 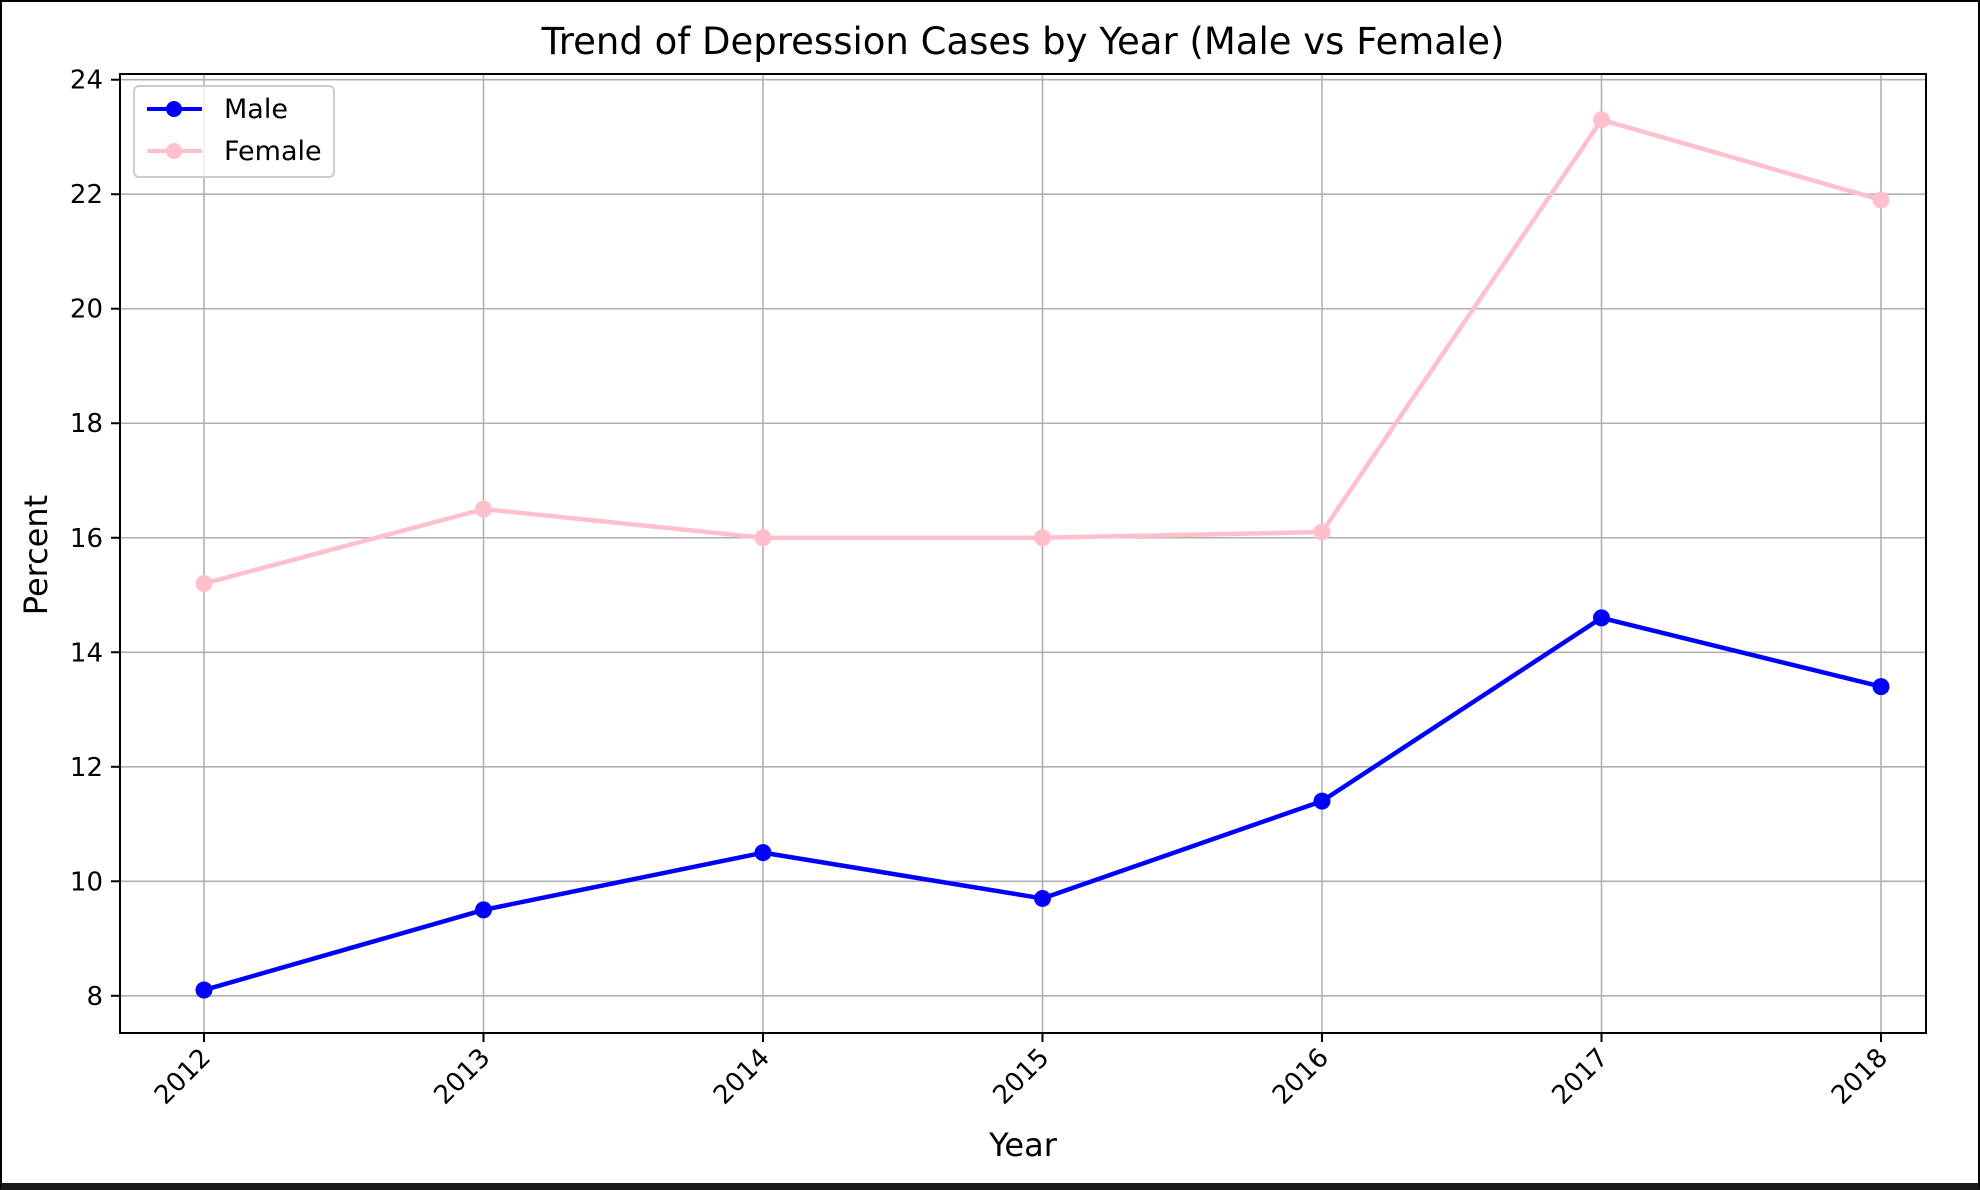 What do you see at coordinates (273, 151) in the screenshot?
I see `legend-label-female: Female` at bounding box center [273, 151].